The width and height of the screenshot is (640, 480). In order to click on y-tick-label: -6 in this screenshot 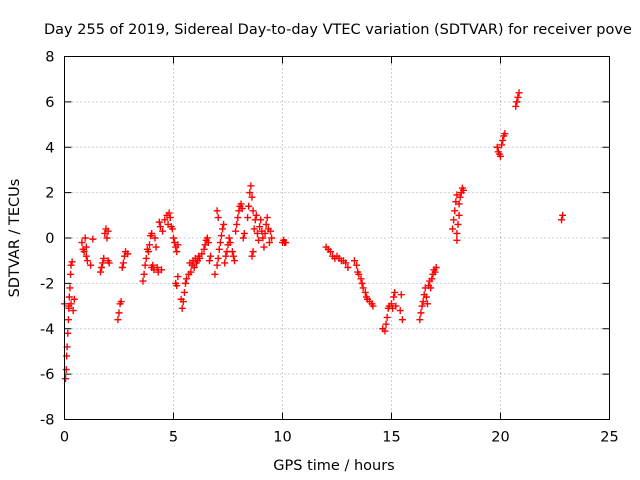, I will do `click(47, 375)`.